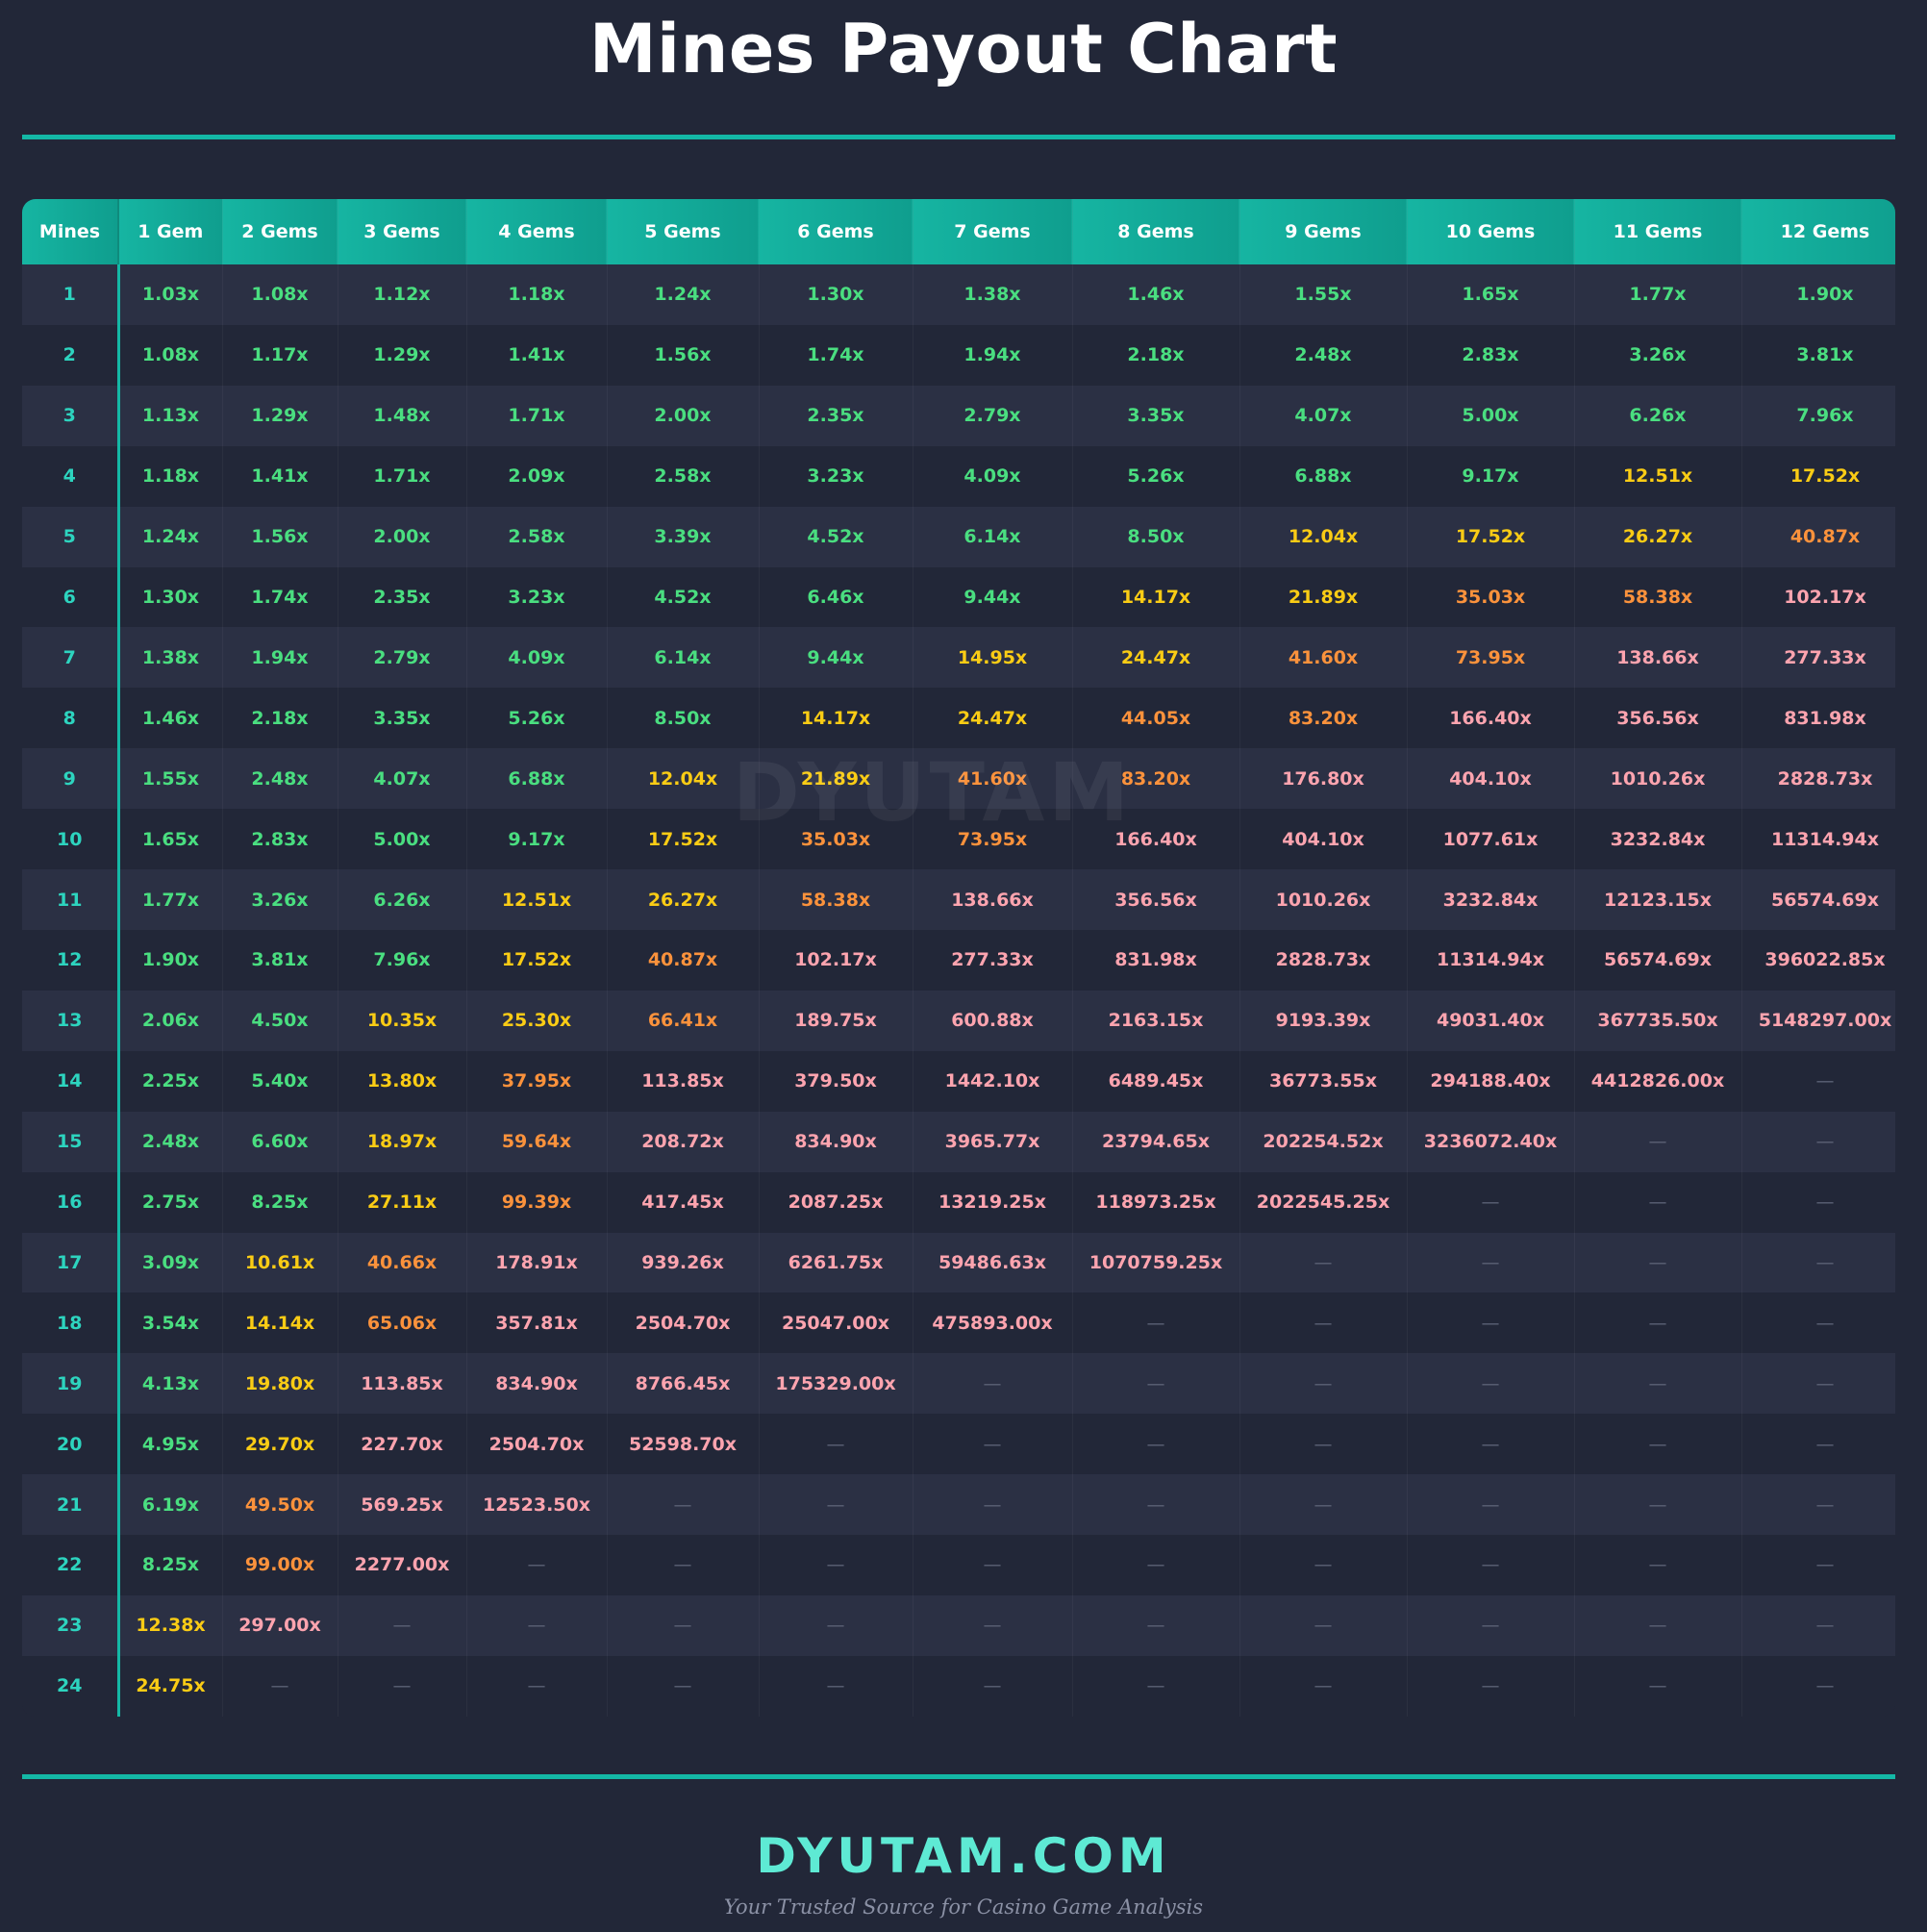 This screenshot has height=1932, width=1927. What do you see at coordinates (1491, 231) in the screenshot?
I see `column-header: 10 Gems` at bounding box center [1491, 231].